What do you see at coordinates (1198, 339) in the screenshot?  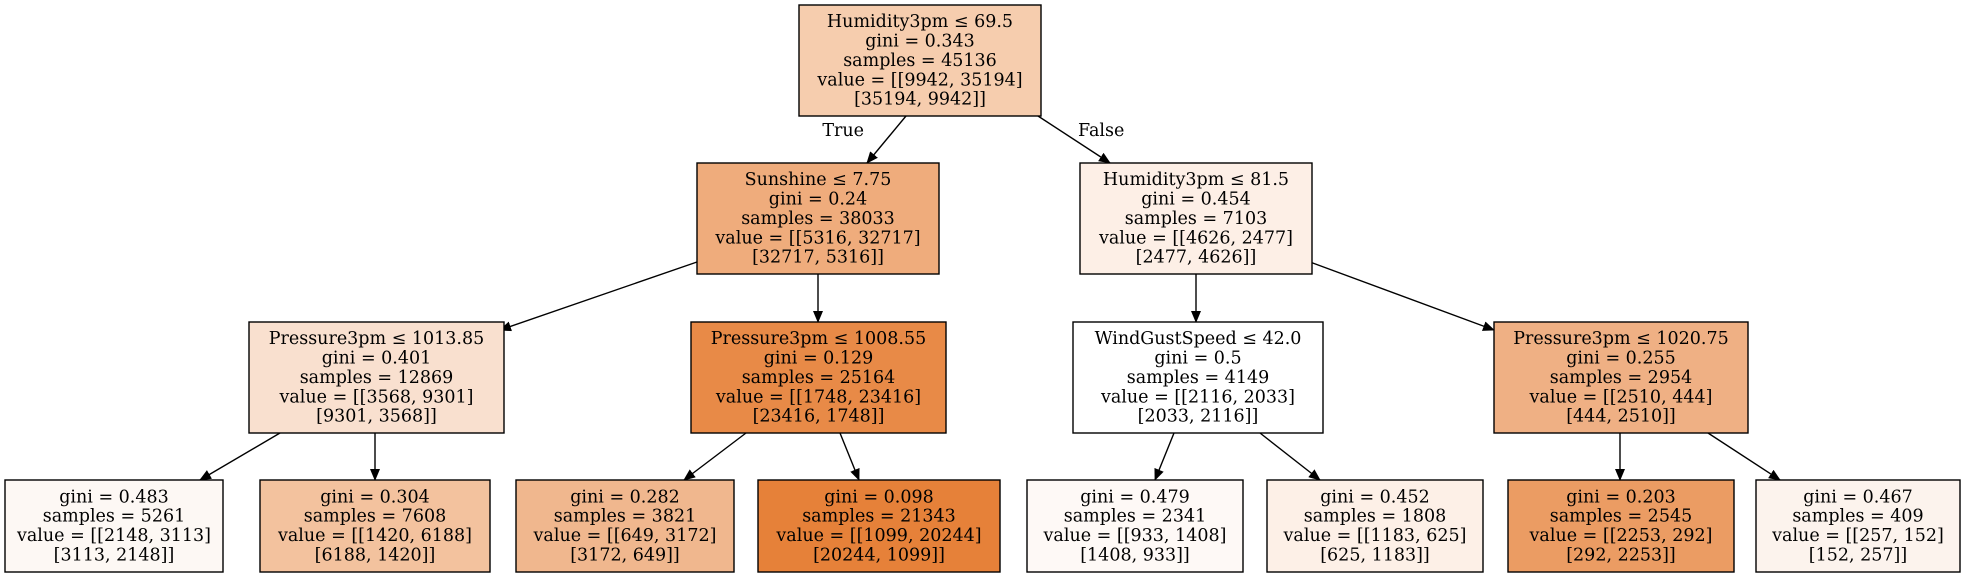 I see `node-line: WindGustSpeed ≤ 42.0` at bounding box center [1198, 339].